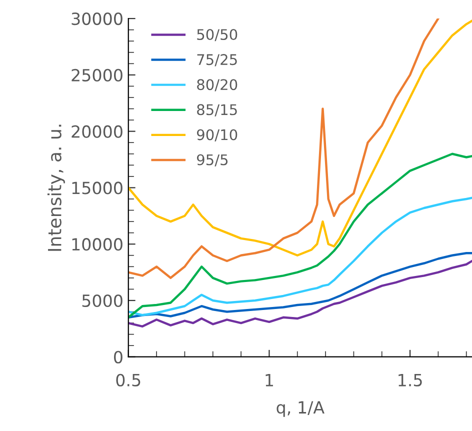  I want to click on y-tick-label: 20000, so click(97, 131).